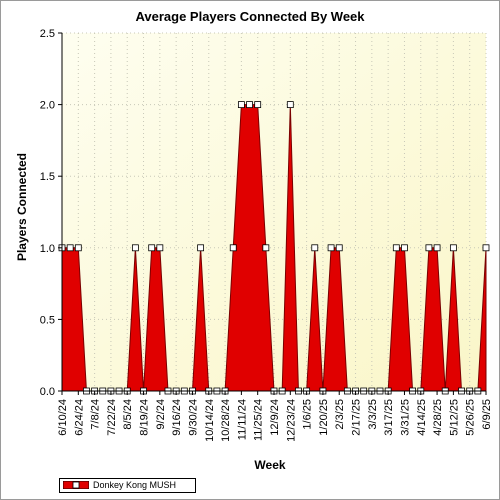 Image resolution: width=500 pixels, height=500 pixels. What do you see at coordinates (308, 414) in the screenshot?
I see `x-tick-label: 1/6/25` at bounding box center [308, 414].